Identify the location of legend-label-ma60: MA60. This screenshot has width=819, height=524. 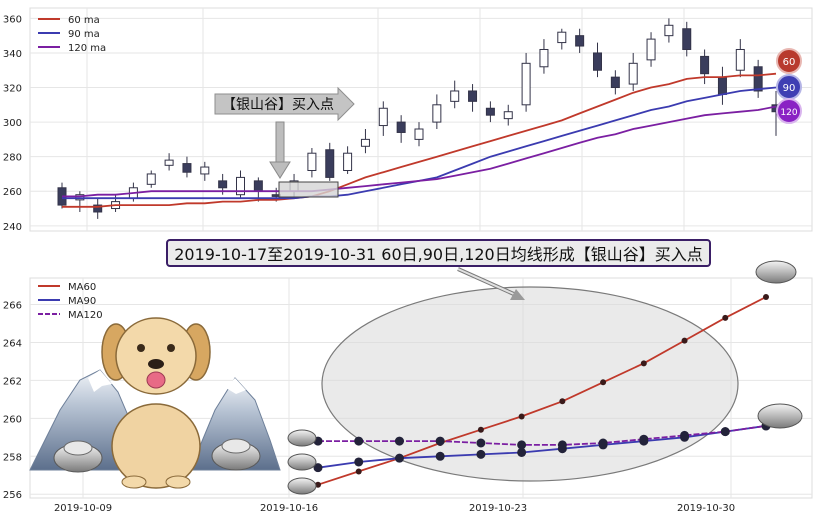
(82, 287).